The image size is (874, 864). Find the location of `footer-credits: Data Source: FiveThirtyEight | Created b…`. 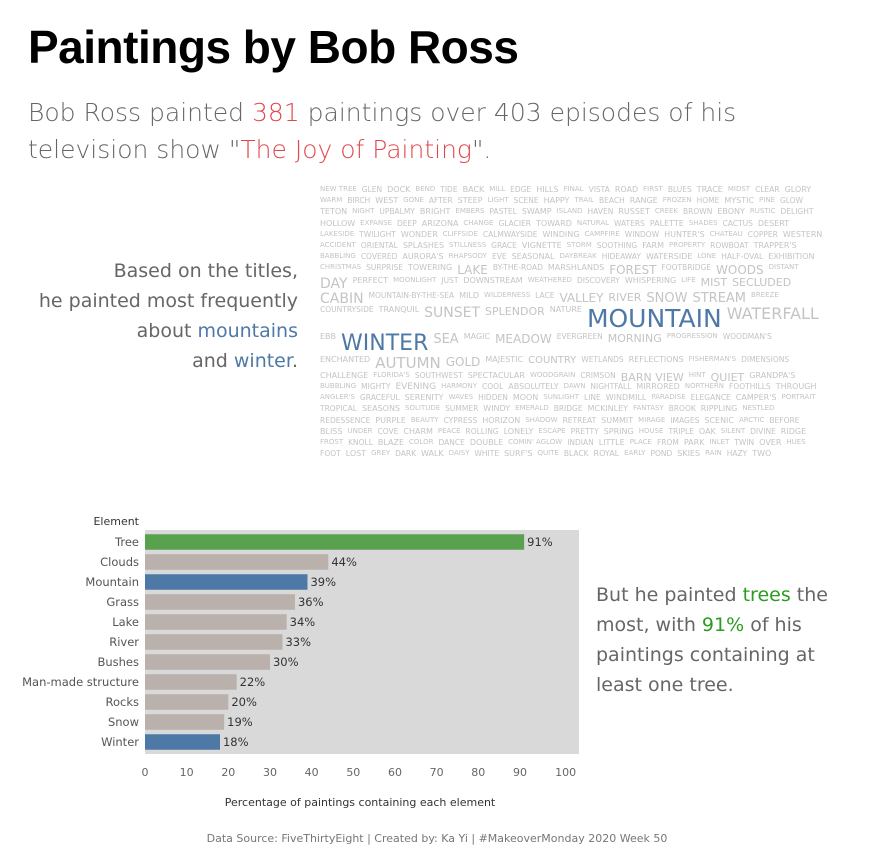

footer-credits: Data Source: FiveThirtyEight | Created b… is located at coordinates (437, 838).